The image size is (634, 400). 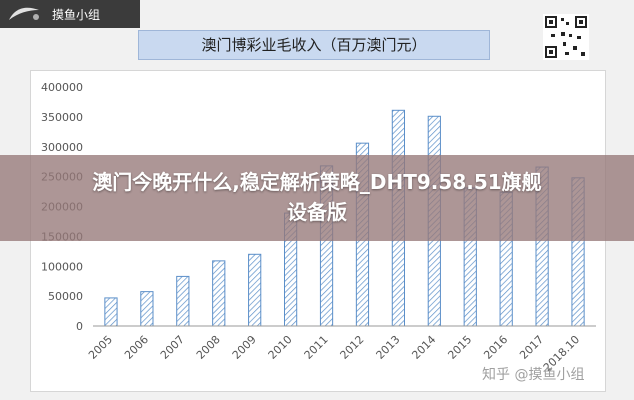 I want to click on chart-title-box: 澳门博彩业毛收入（百万澳门元）, so click(x=314, y=45).